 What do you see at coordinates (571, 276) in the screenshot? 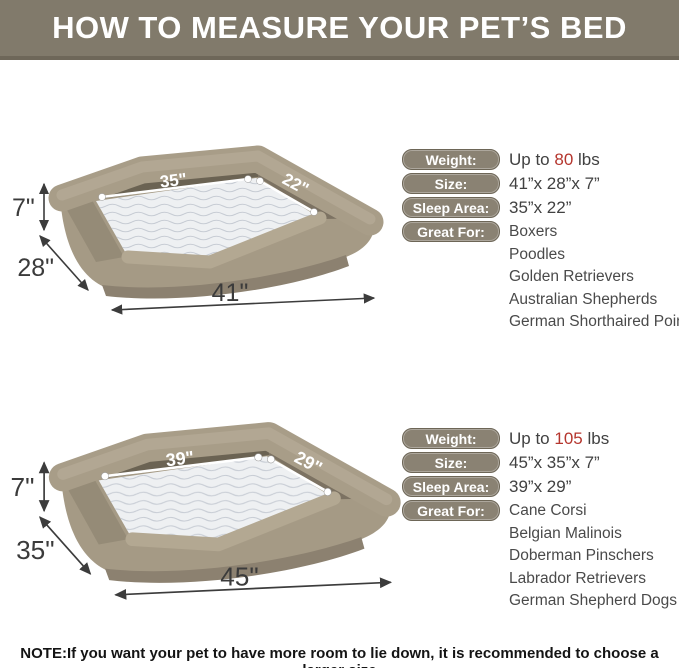
I see `breed-item: Golden Retrievers` at bounding box center [571, 276].